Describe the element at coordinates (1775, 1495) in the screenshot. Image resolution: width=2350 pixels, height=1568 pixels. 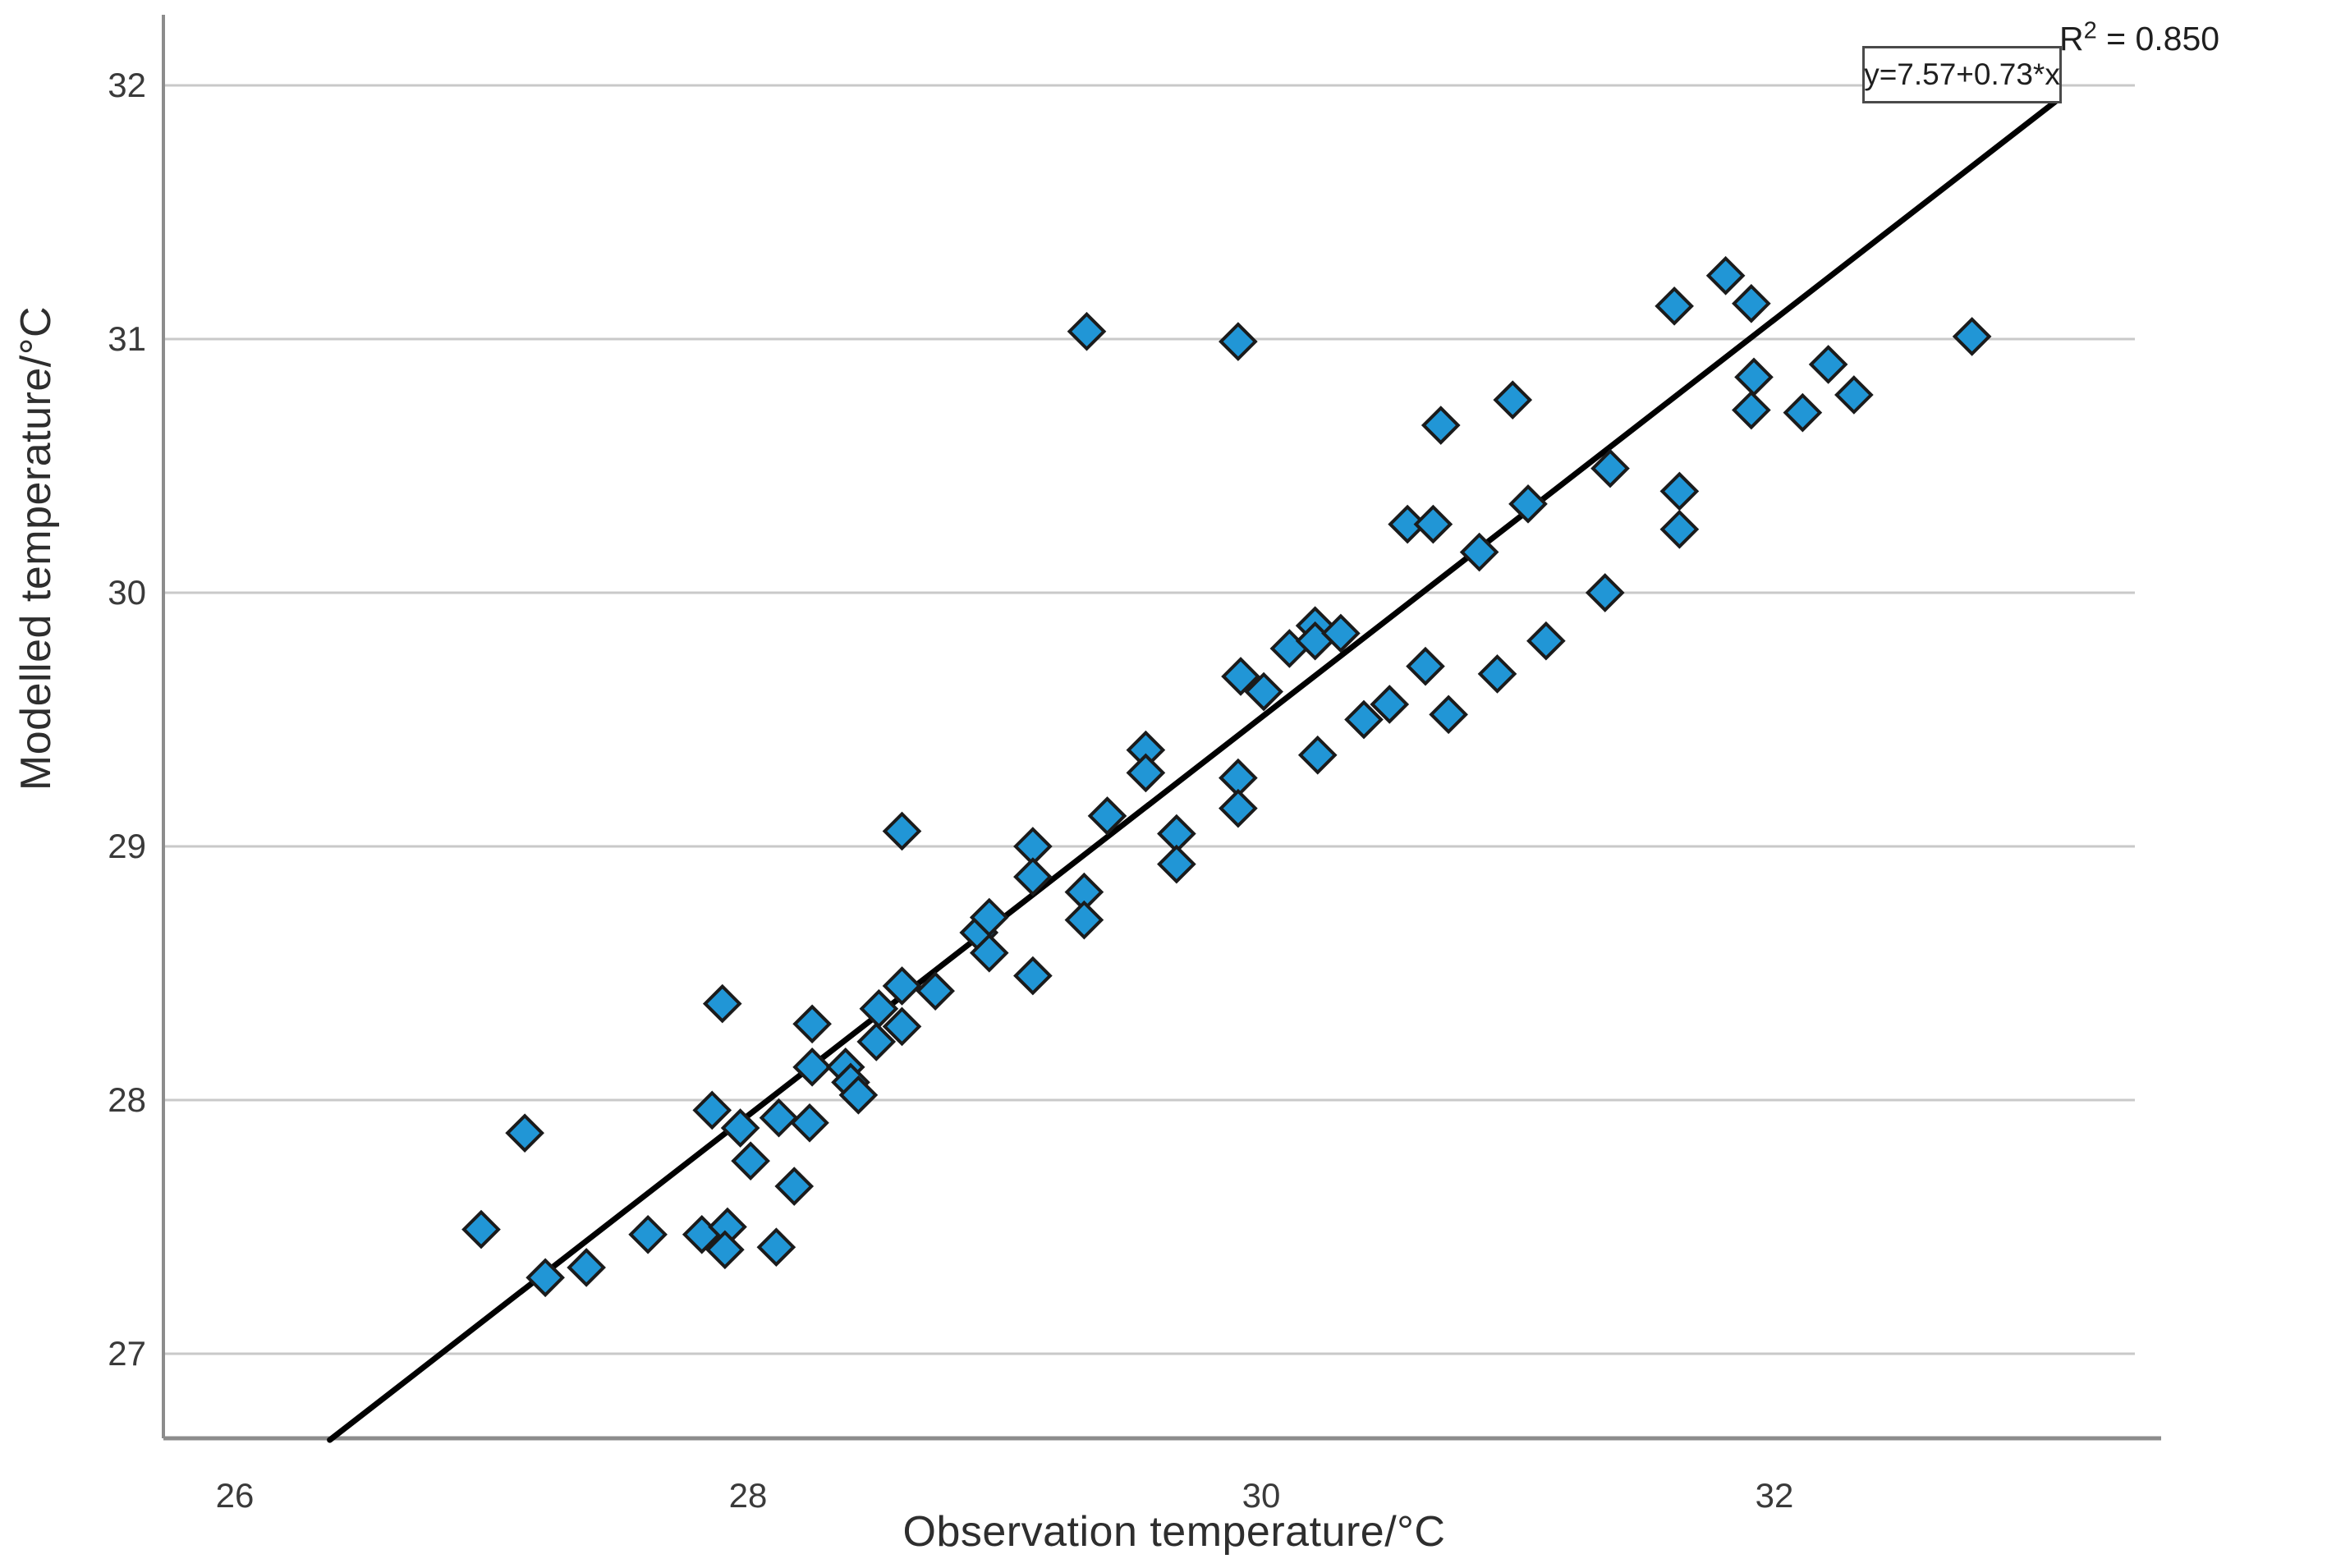
I see `x-tick-label-32: 32` at that location.